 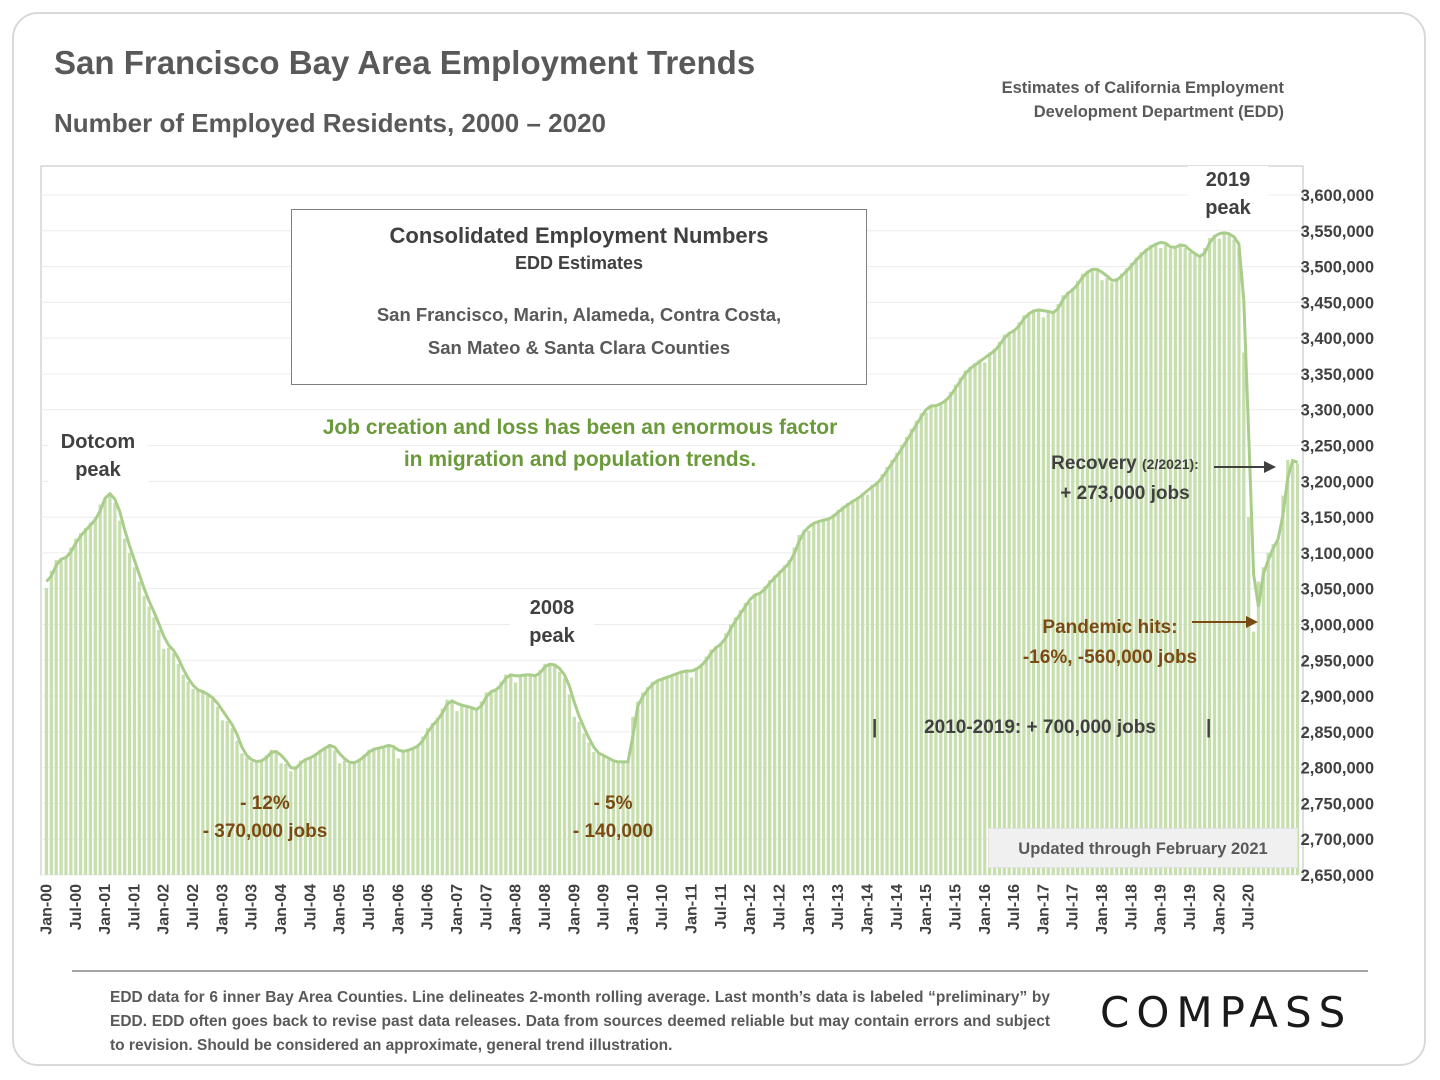 What do you see at coordinates (76, 907) in the screenshot?
I see `x-tick-label: Jul-00` at bounding box center [76, 907].